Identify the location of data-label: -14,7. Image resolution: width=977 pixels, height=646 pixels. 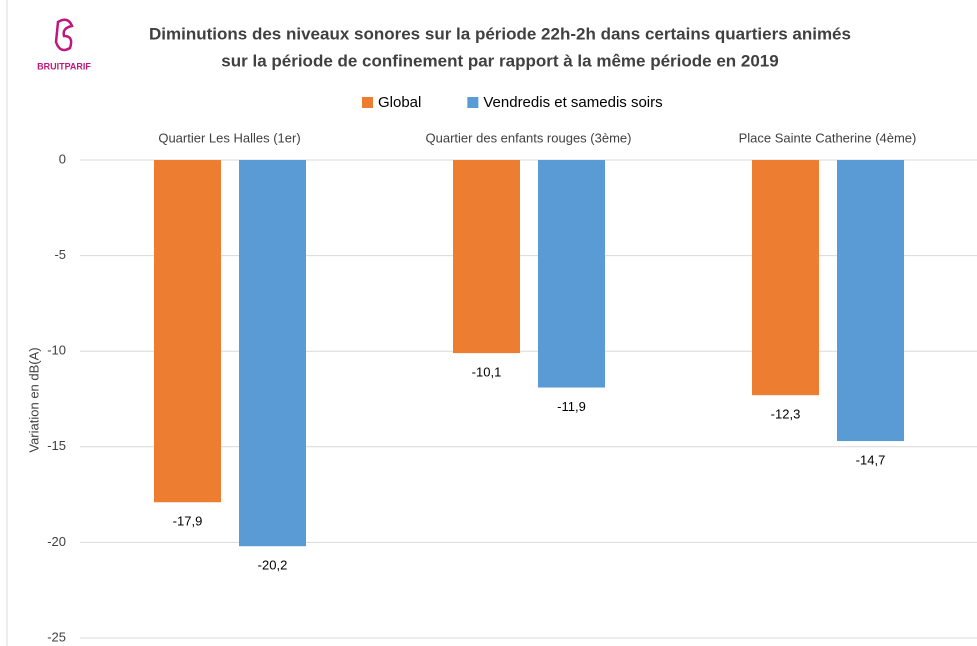
(871, 460).